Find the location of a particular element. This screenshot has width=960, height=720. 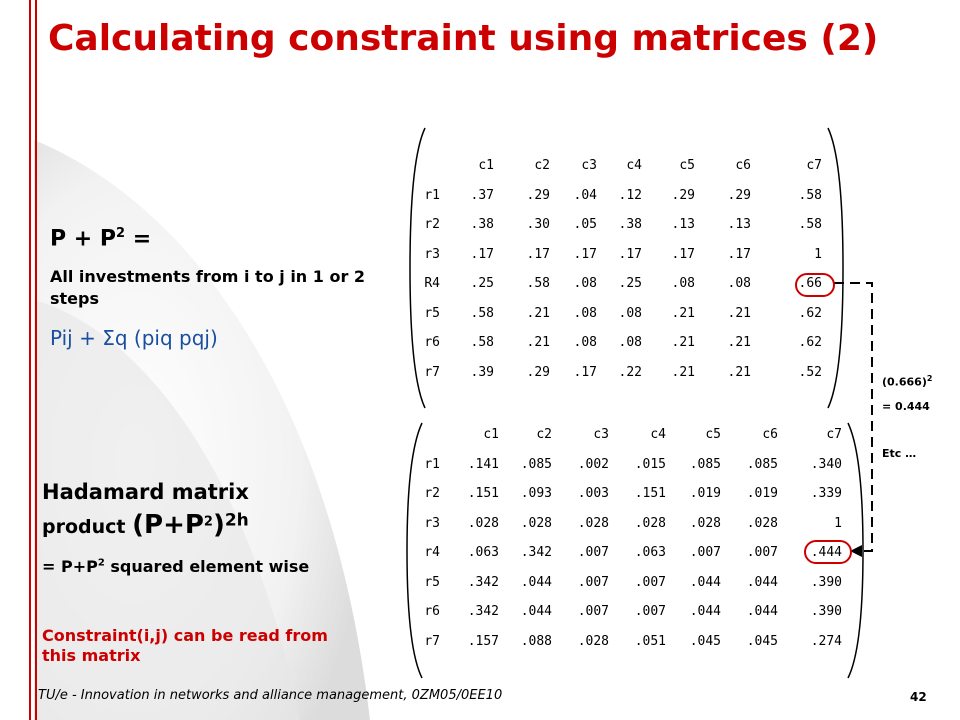

hadamard-explanation-b: squared element wise is located at coordinates (207, 566).